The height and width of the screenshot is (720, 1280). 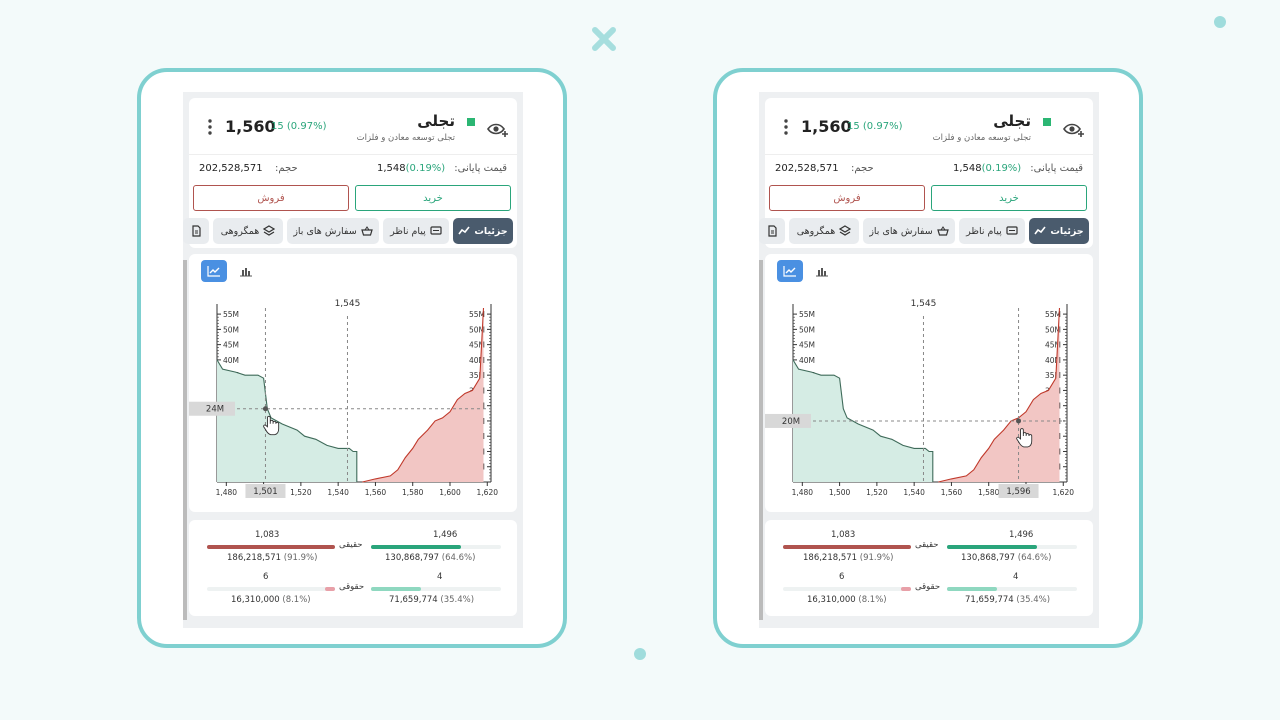 I want to click on volume-label: حجم:, so click(x=286, y=168).